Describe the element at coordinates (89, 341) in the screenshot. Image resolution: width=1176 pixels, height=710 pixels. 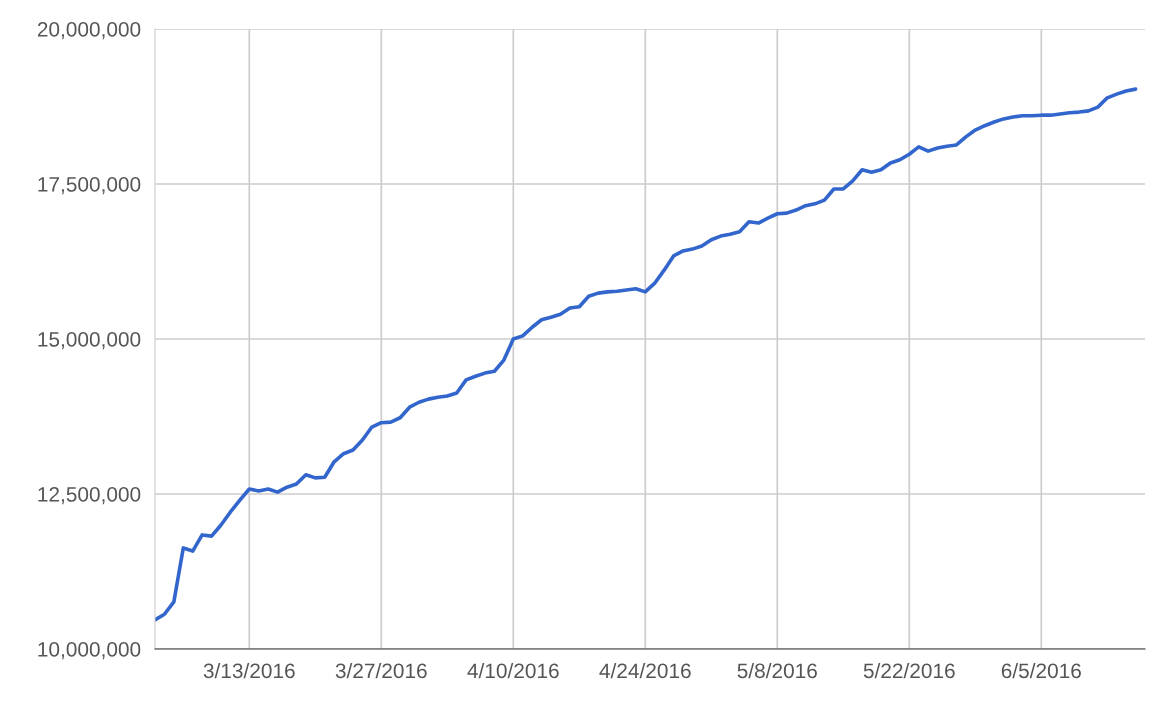
I see `y-tick-label: 15,000,000` at that location.